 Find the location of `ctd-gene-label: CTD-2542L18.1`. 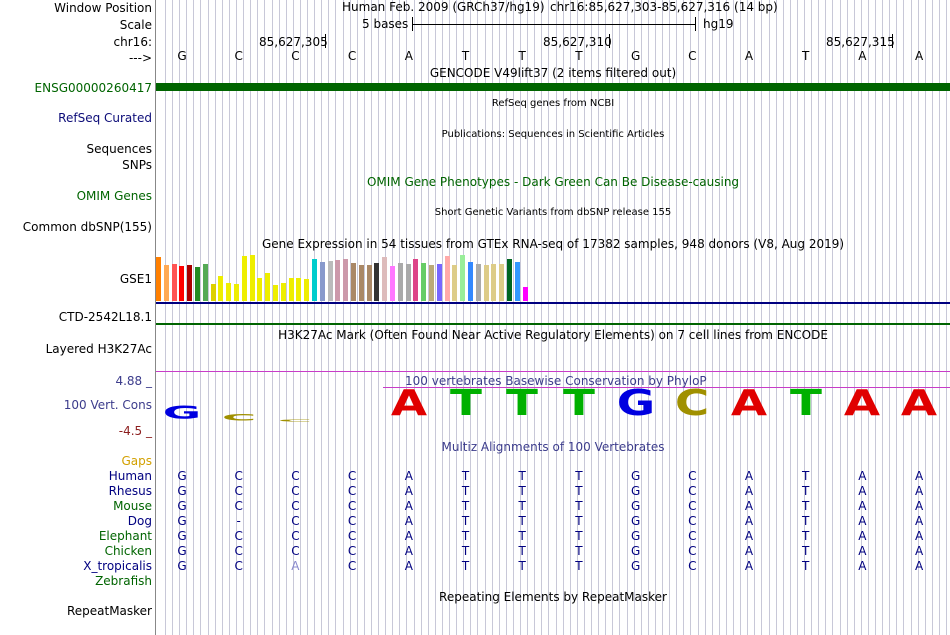

ctd-gene-label: CTD-2542L18.1 is located at coordinates (105, 317).